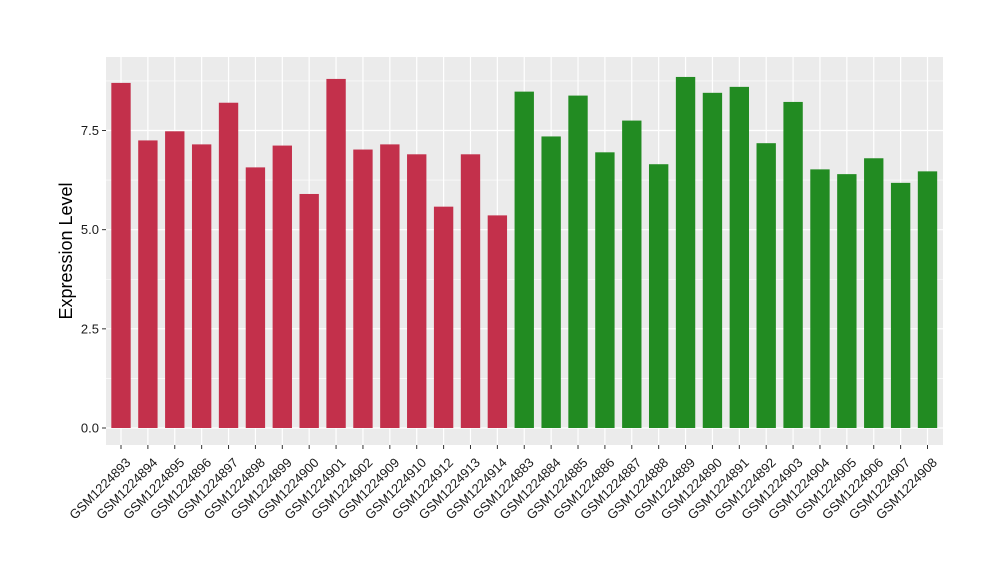 This screenshot has height=580, width=1000. I want to click on y-tick-label: 2.5, so click(90, 328).